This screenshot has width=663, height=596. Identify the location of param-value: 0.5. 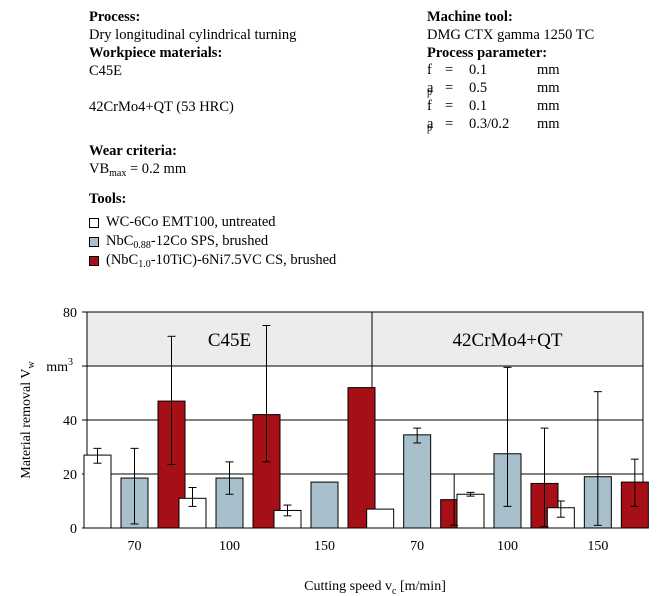
(478, 88).